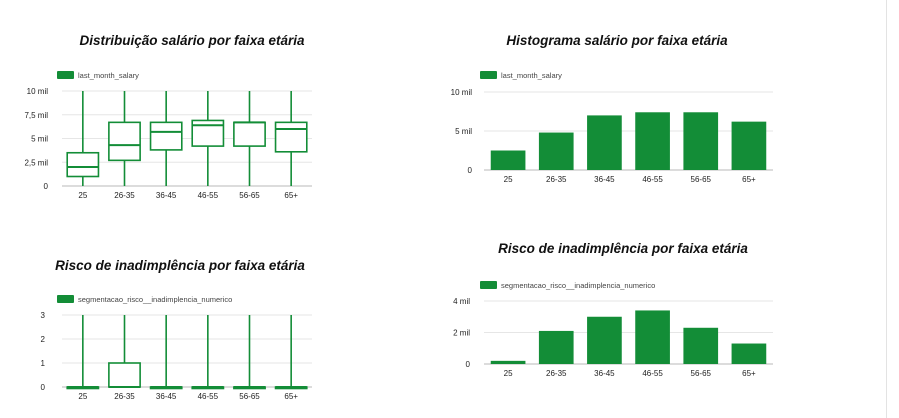 This screenshot has height=418, width=899. Describe the element at coordinates (192, 40) in the screenshot. I see `chart-title: Distribuição salário por faixa etária` at that location.